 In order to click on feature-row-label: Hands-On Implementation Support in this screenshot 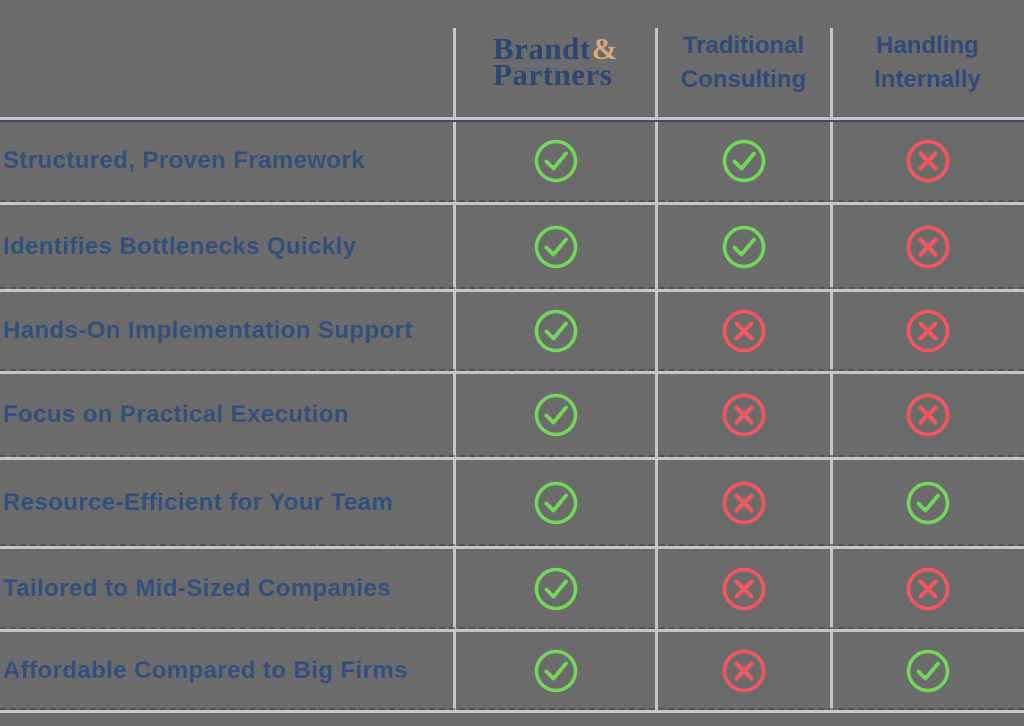, I will do `click(227, 331)`.